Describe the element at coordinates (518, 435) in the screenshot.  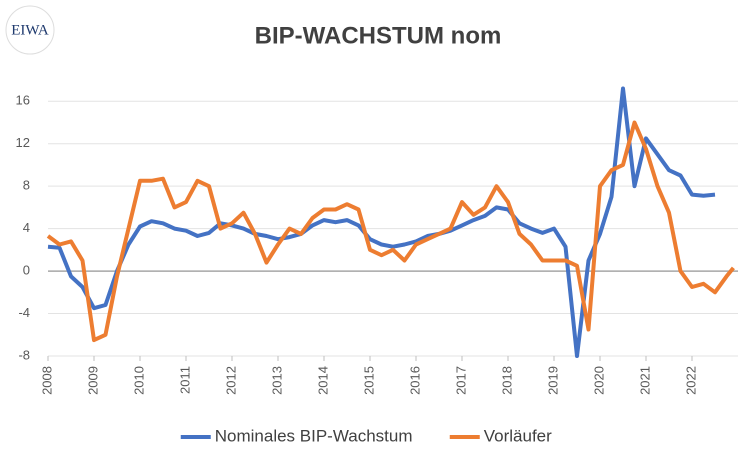
I see `legend-label: Vorläufer` at that location.